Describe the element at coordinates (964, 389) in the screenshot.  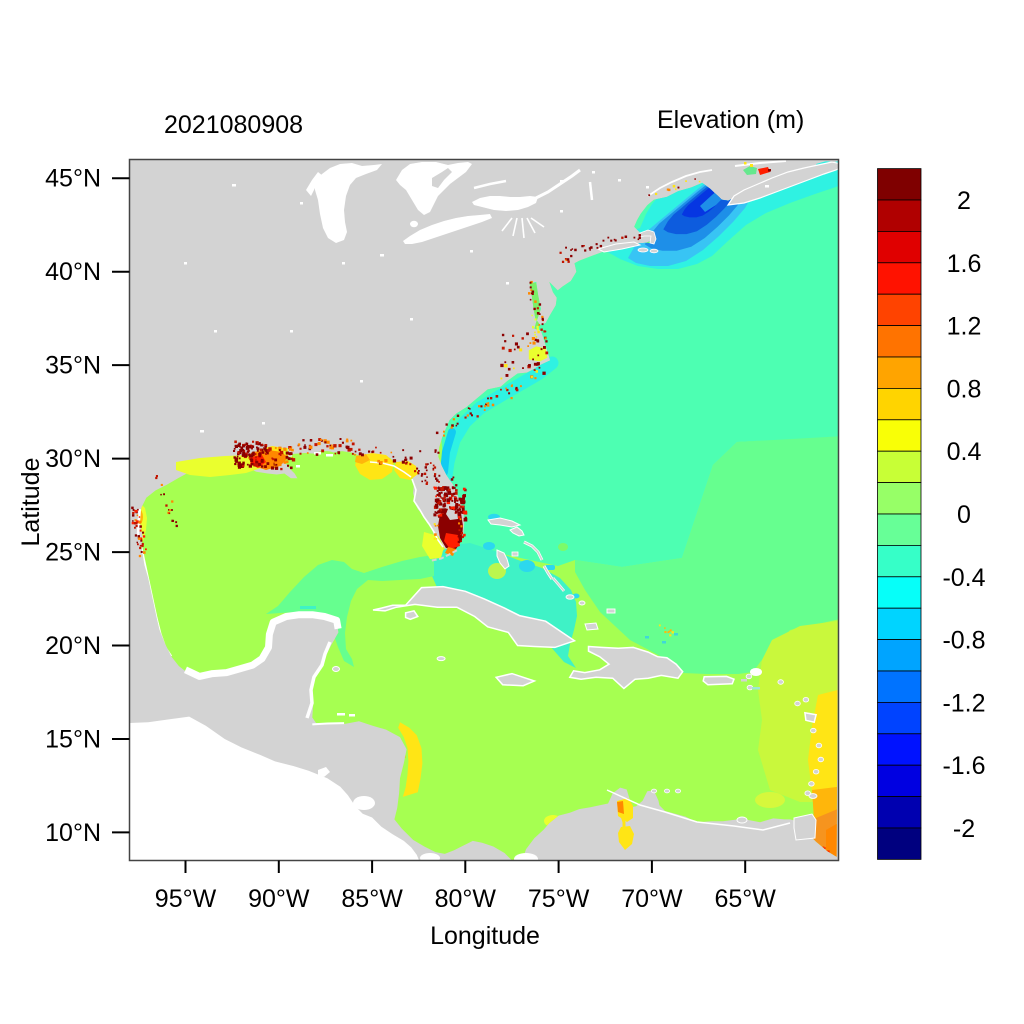
I see `svg-text: 0.8` at that location.